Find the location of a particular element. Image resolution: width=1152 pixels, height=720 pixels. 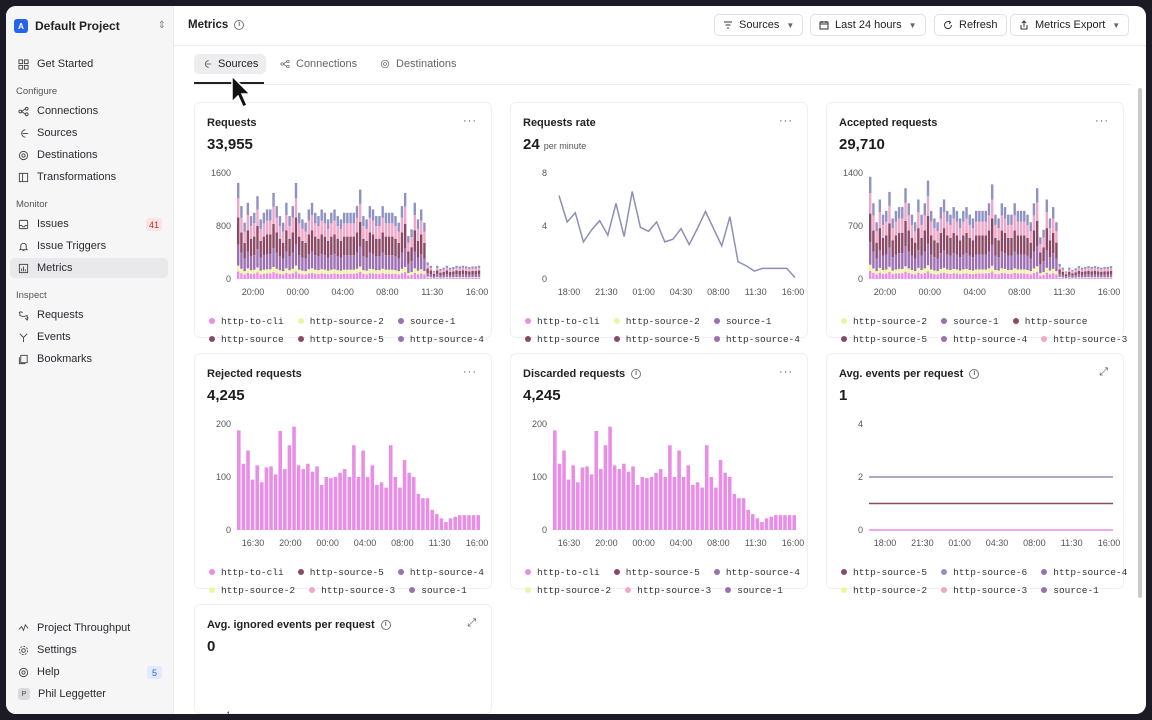

project-switcher: A Default Project ⇕ is located at coordinates (90, 26).